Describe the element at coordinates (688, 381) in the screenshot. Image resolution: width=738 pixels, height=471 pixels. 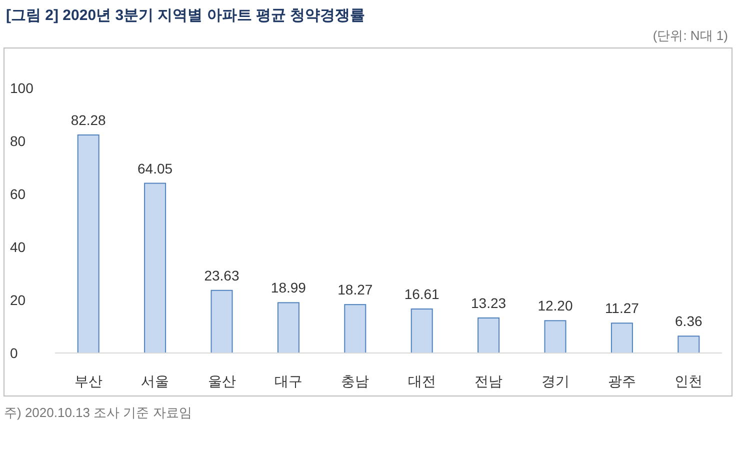
I see `x-tick-label: 인천` at that location.